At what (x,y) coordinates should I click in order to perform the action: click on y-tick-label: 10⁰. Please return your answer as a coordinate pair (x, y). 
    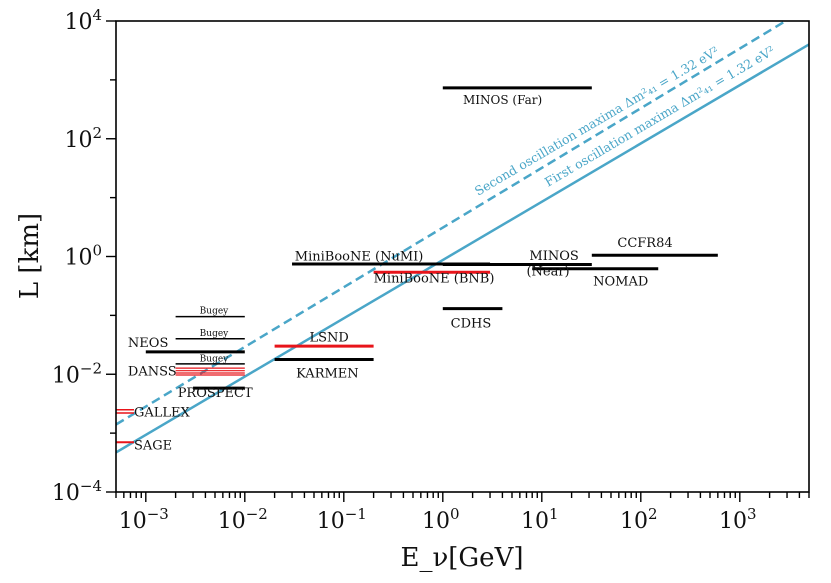
    Looking at the image, I should click on (83, 256).